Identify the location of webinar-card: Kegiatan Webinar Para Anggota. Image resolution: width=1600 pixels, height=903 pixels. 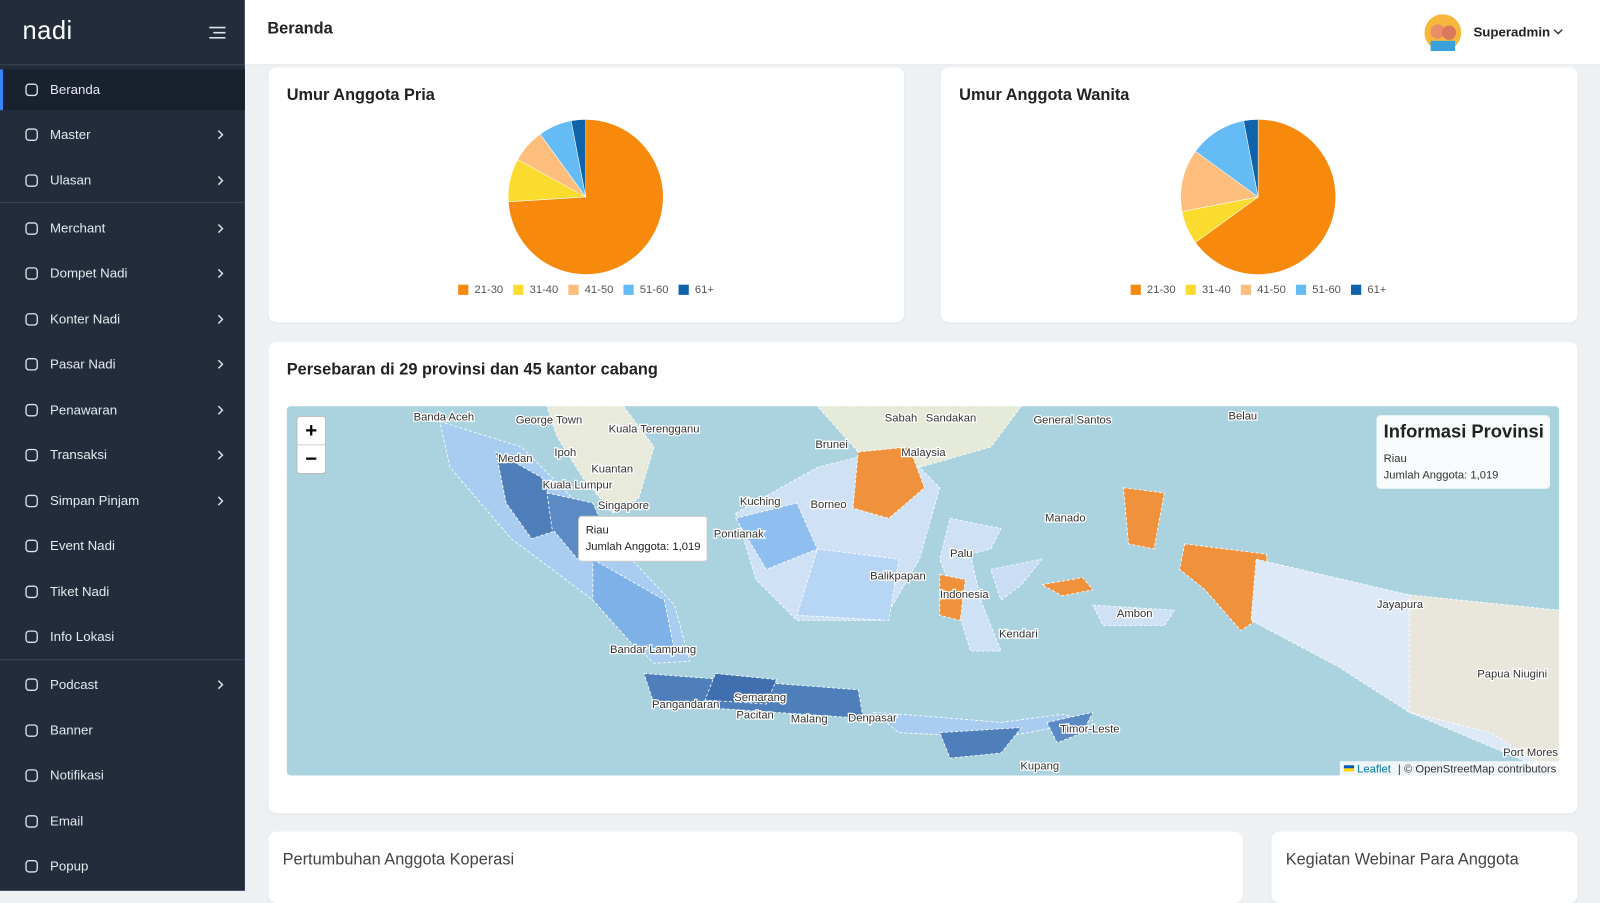
(1424, 867).